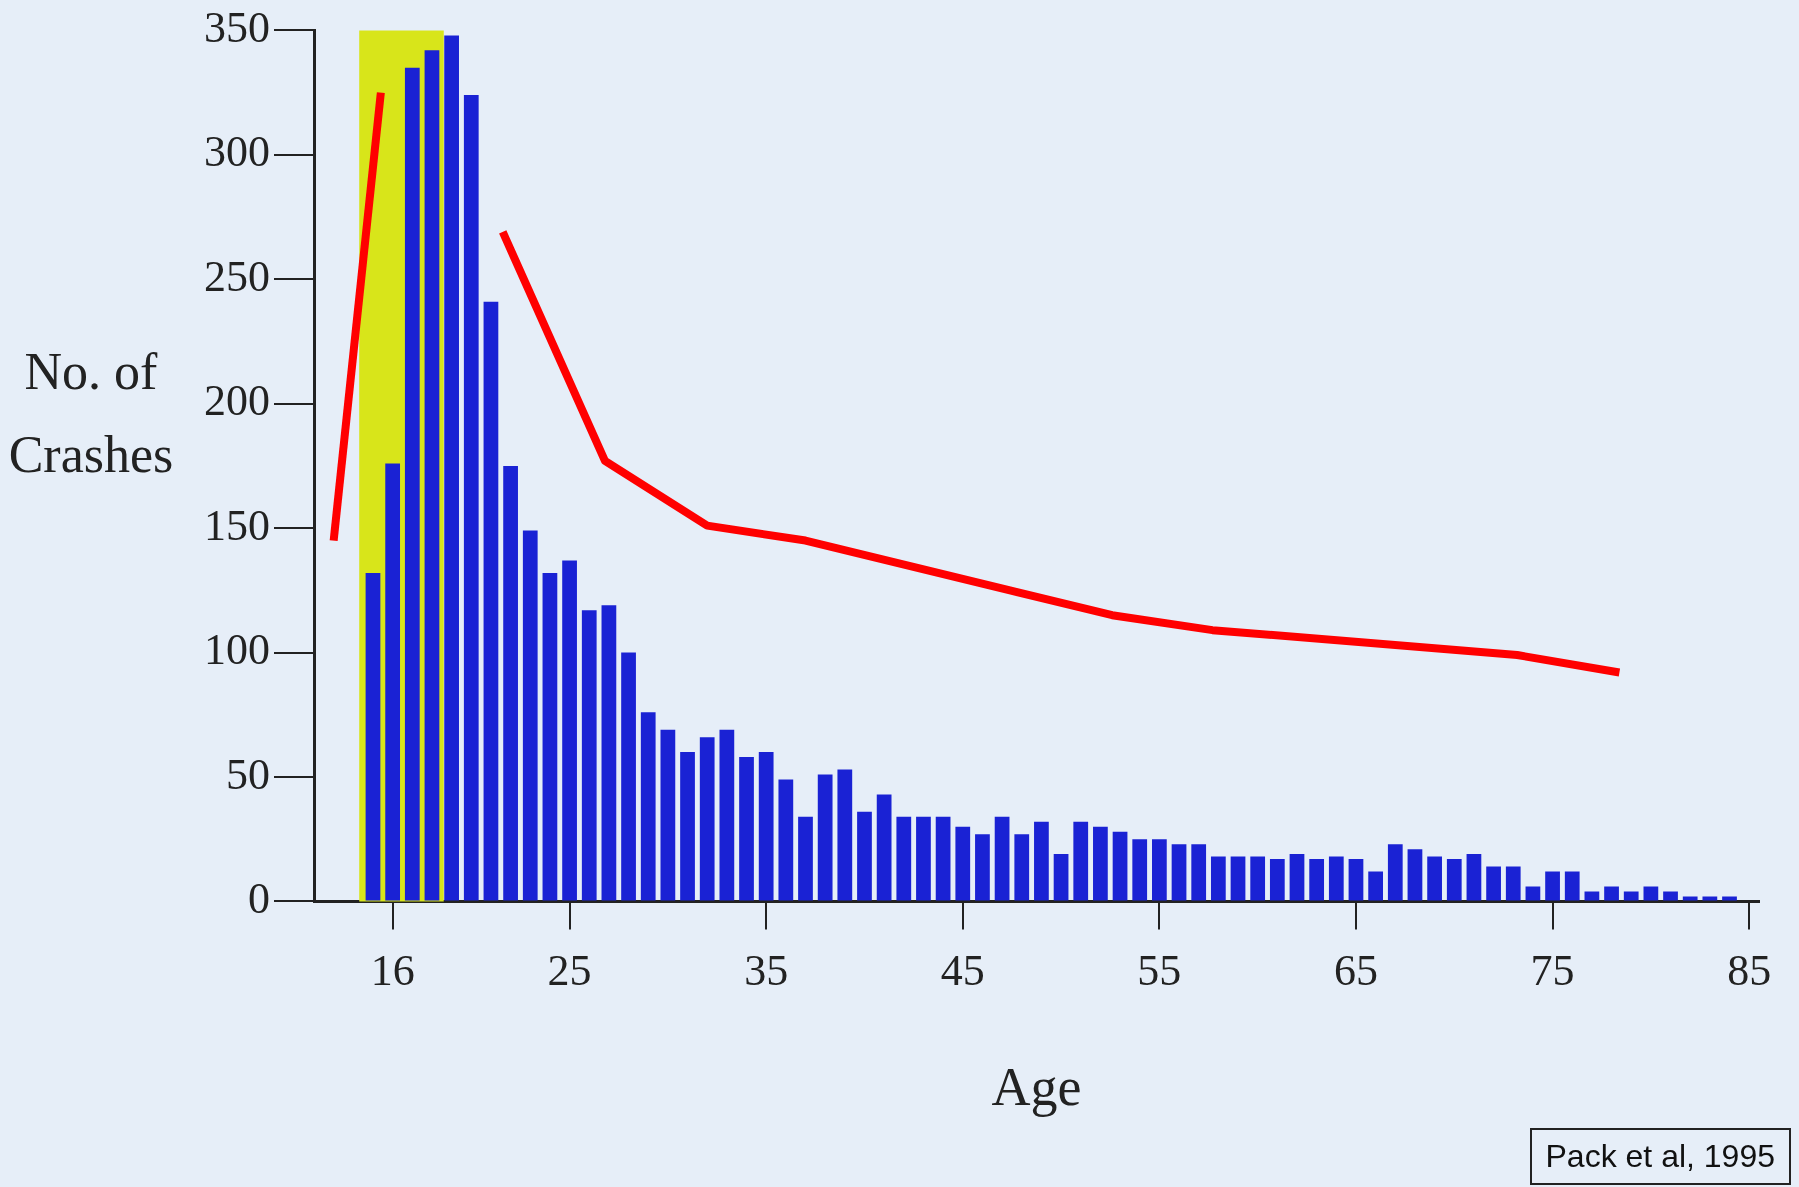 Image resolution: width=1799 pixels, height=1187 pixels. I want to click on x-axis-title: Age, so click(1036, 1086).